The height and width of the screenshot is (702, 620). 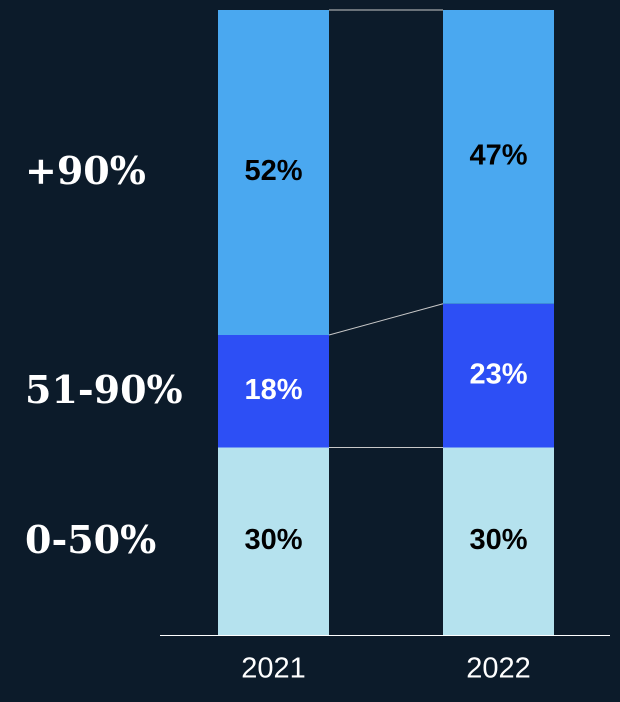 What do you see at coordinates (386, 319) in the screenshot?
I see `connector` at bounding box center [386, 319].